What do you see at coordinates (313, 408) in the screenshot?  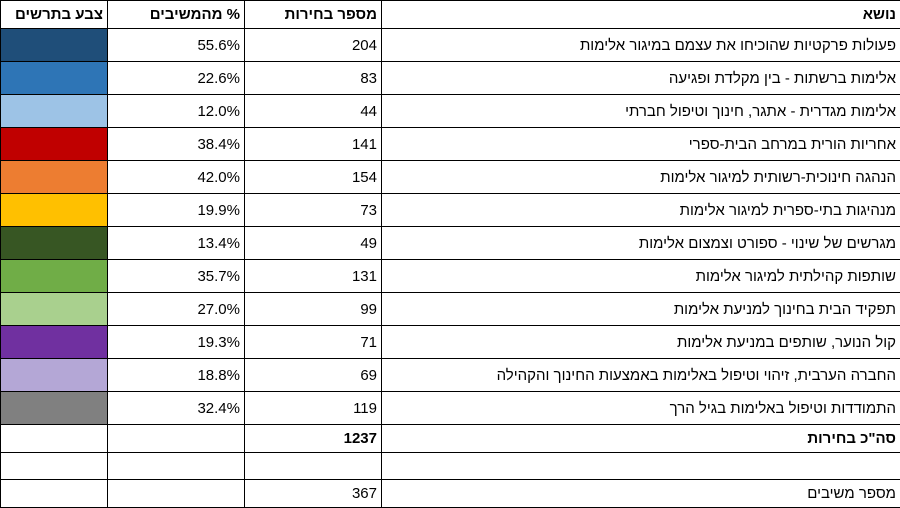 I see `count-cell: 119` at bounding box center [313, 408].